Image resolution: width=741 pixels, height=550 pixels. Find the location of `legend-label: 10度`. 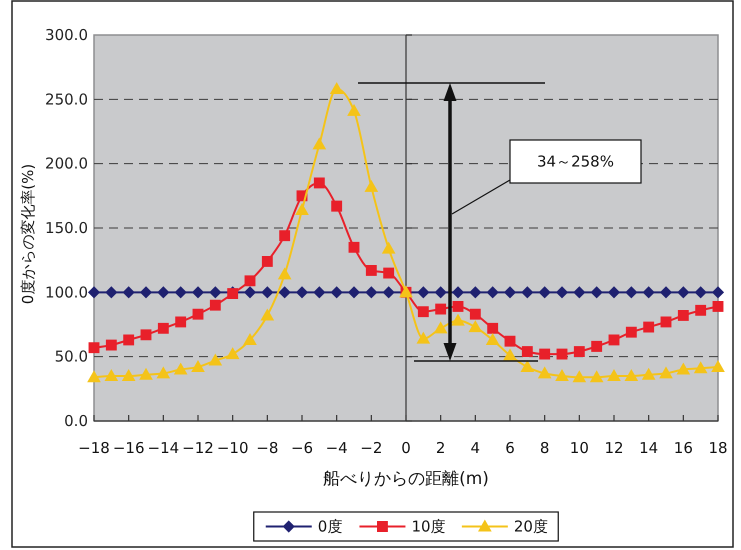

legend-label: 10度 is located at coordinates (428, 527).